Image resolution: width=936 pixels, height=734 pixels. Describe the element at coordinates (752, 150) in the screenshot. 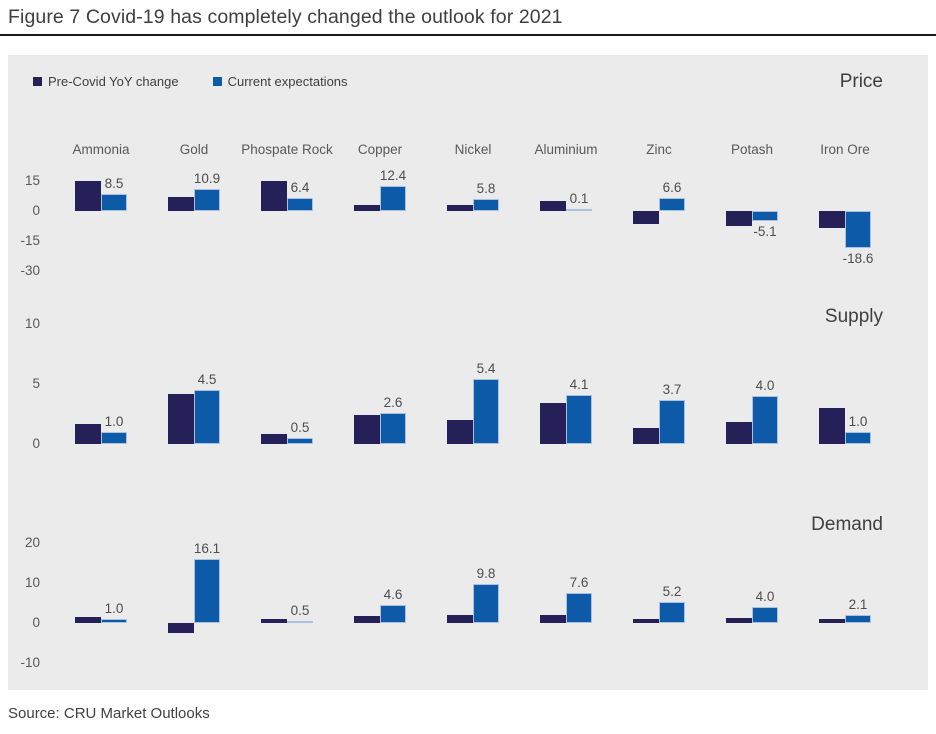

I see `category-label: Potash` at that location.